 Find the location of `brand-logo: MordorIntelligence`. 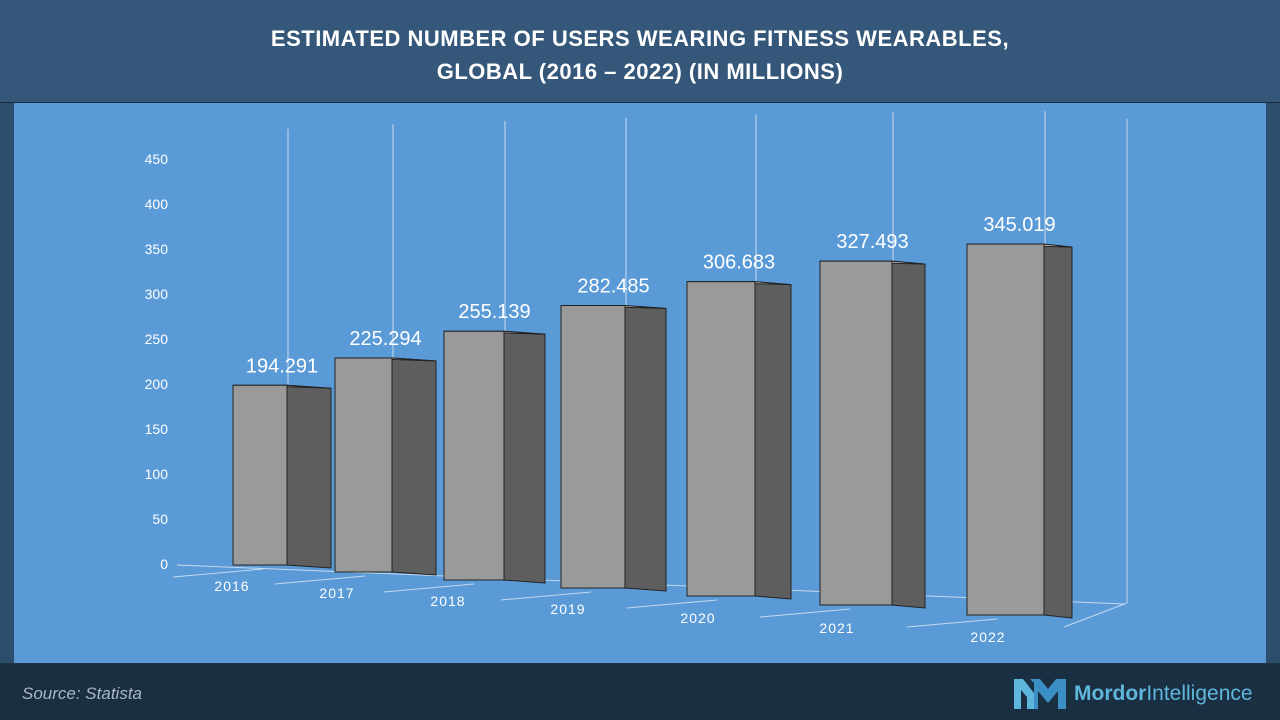

brand-logo: MordorIntelligence is located at coordinates (1133, 694).